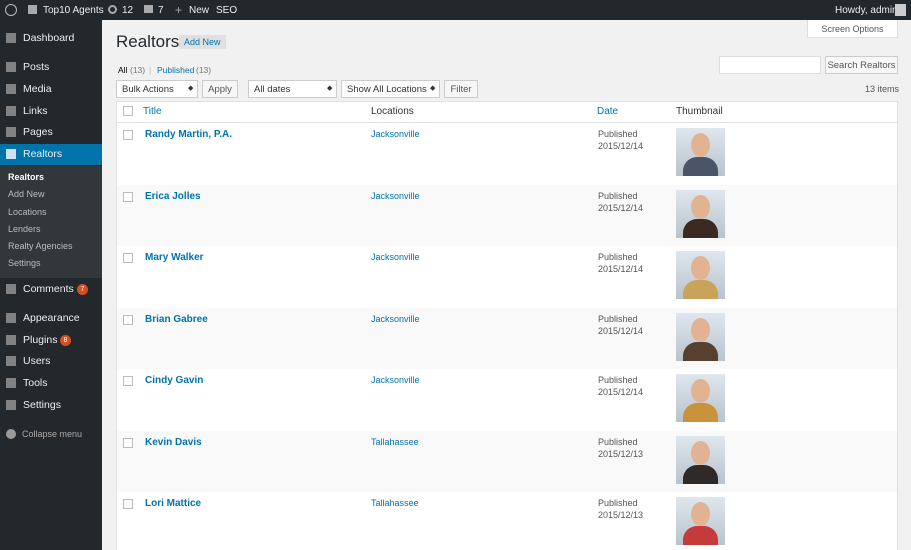 The height and width of the screenshot is (550, 911). I want to click on menu-item: Media, so click(37, 89).